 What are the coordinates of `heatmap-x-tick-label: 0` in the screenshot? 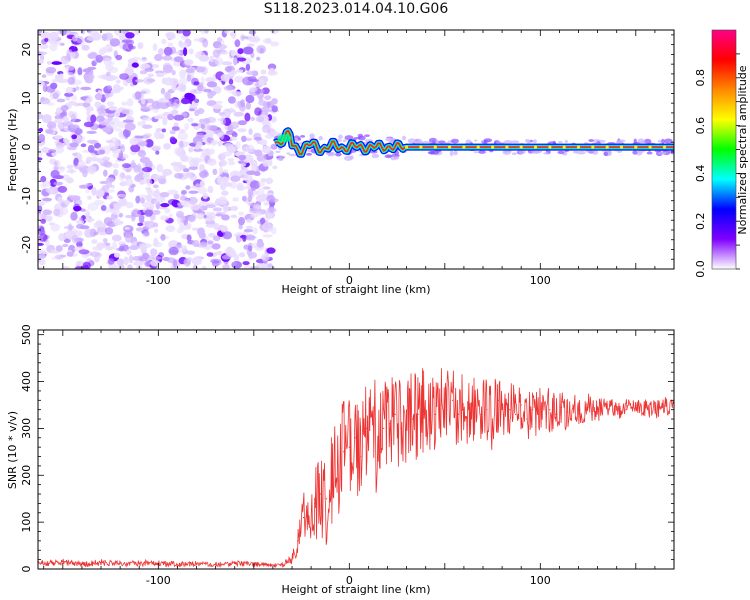 It's located at (349, 280).